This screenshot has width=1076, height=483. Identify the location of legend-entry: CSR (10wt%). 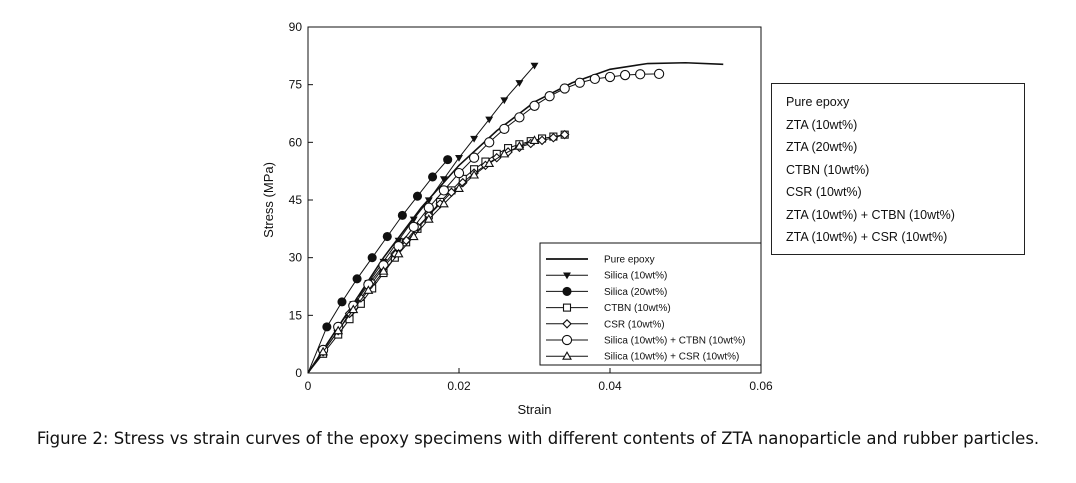
(634, 324).